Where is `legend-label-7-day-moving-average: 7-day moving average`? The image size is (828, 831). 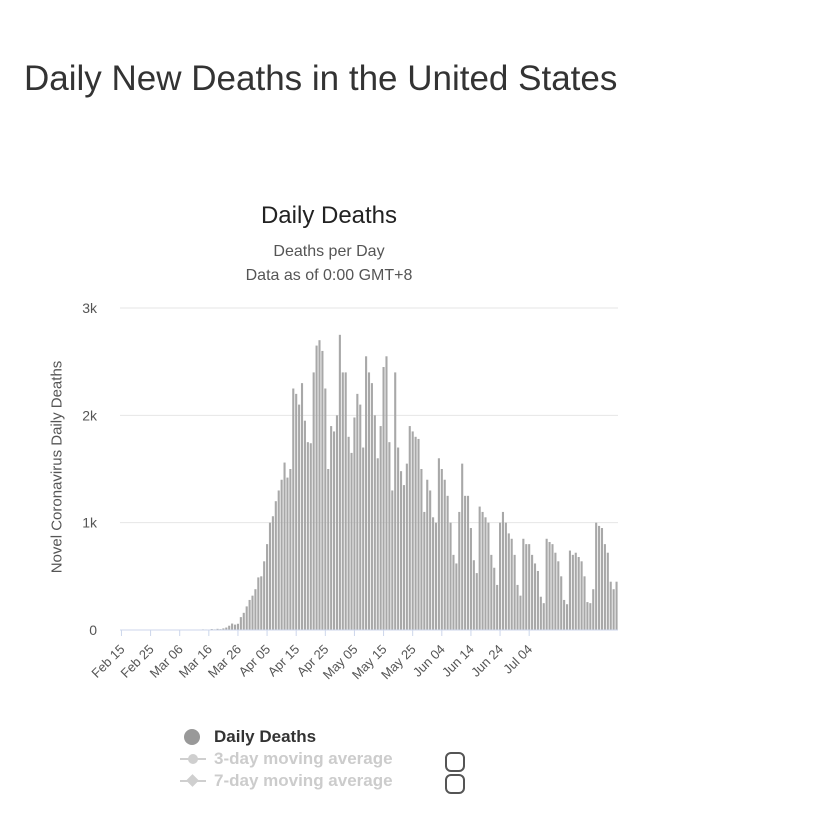 legend-label-7-day-moving-average: 7-day moving average is located at coordinates (303, 780).